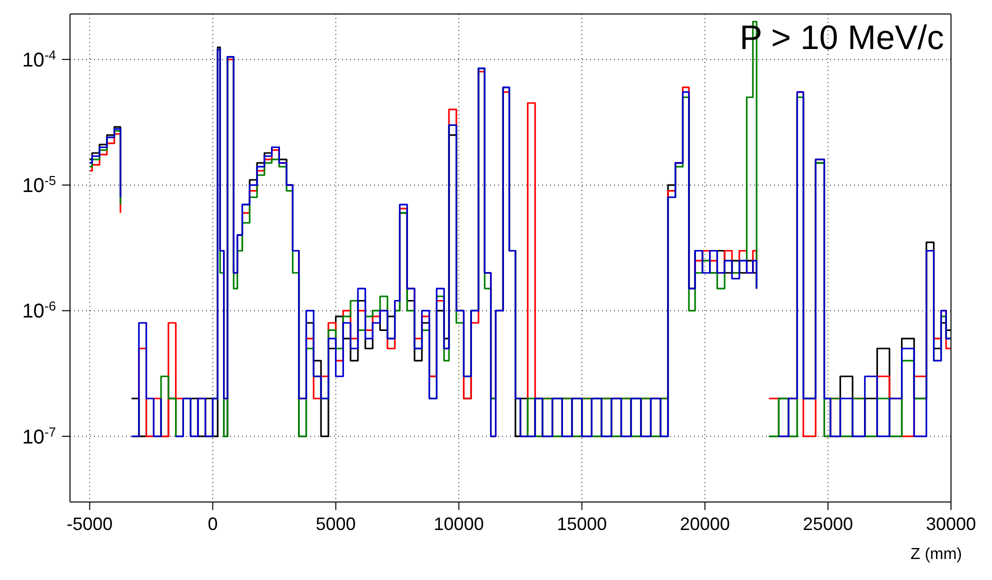 The width and height of the screenshot is (992, 580). What do you see at coordinates (39, 59) in the screenshot?
I see `y-tick-label: 10$^{-4}$` at bounding box center [39, 59].